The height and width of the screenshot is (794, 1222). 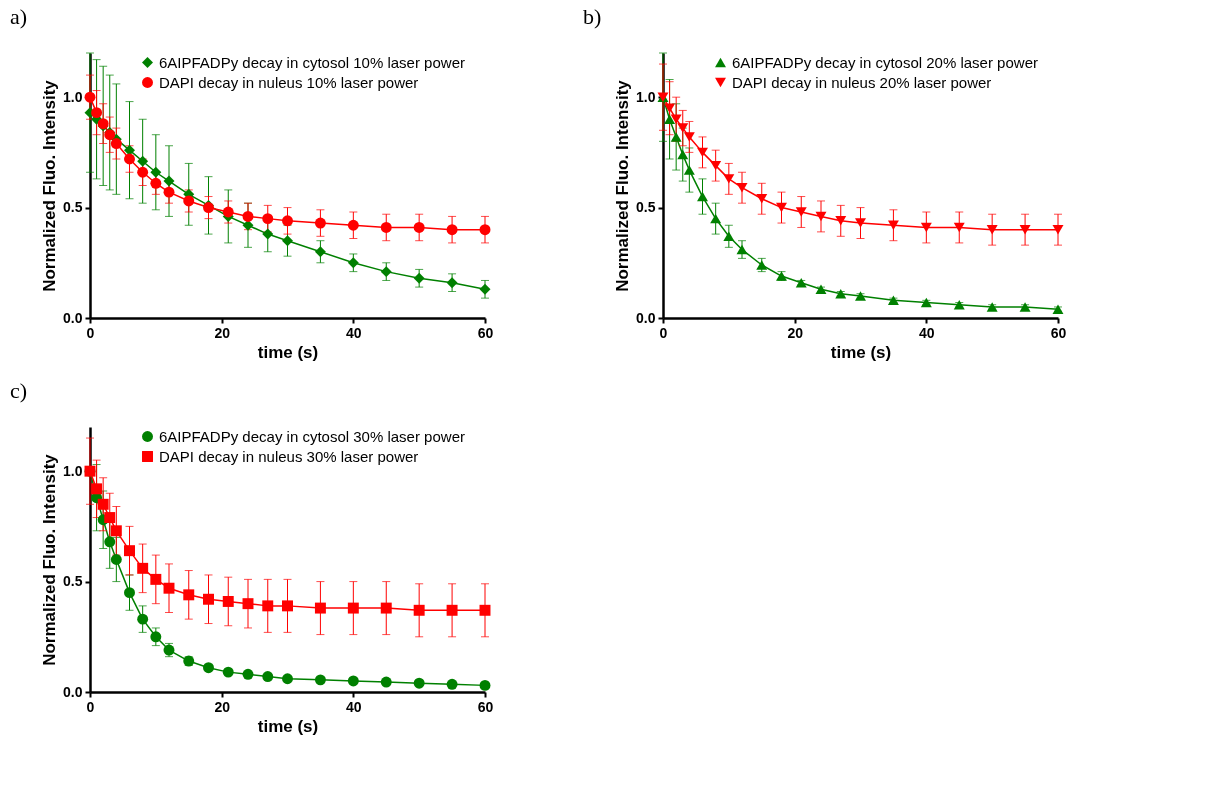 What do you see at coordinates (862, 82) in the screenshot?
I see `legend-label: DAPI decay in nuleus 20% laser power` at bounding box center [862, 82].